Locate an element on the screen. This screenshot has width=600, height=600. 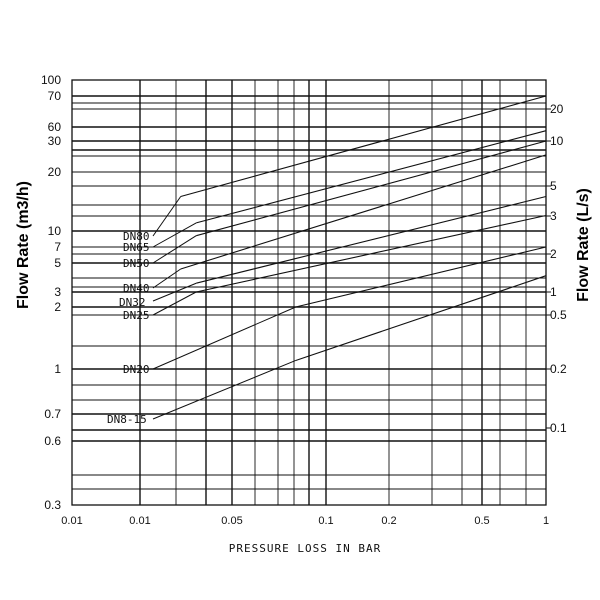
series-leader-dn40 is located at coordinates (166, 278).